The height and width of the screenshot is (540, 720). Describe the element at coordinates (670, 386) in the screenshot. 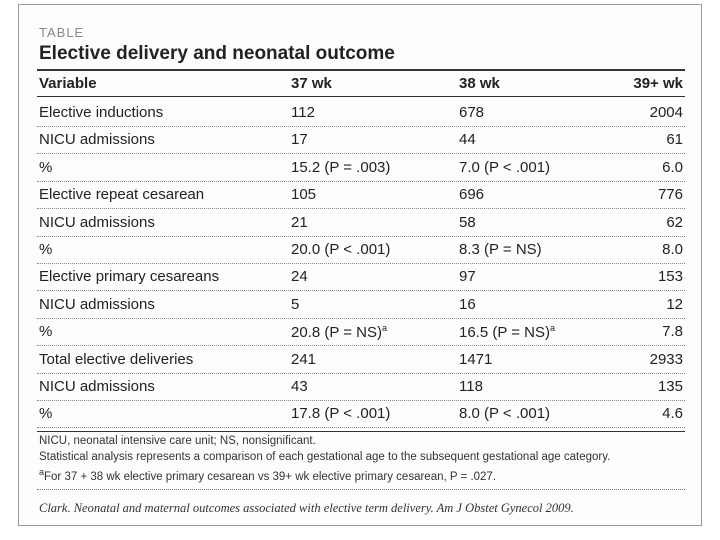

I see `table-cell: 135` at that location.